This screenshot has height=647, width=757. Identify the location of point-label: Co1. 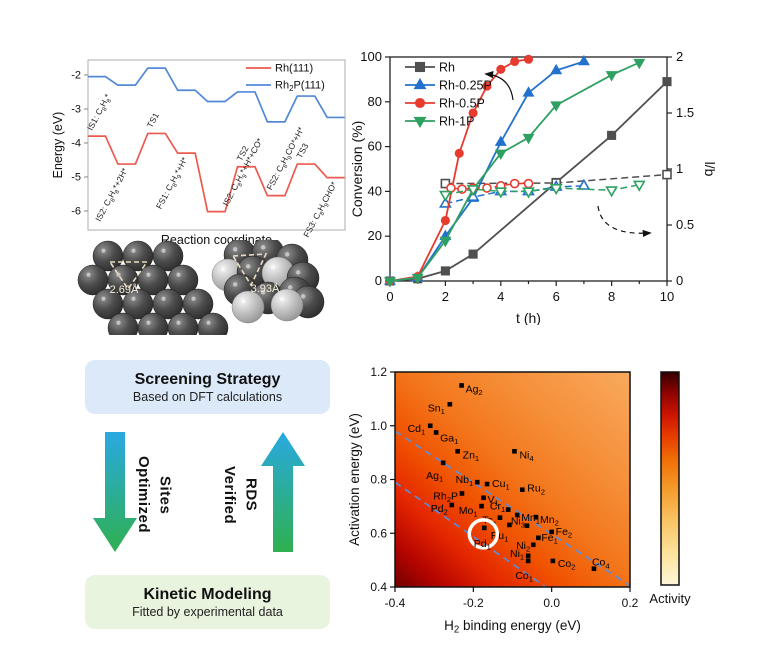
(524, 577).